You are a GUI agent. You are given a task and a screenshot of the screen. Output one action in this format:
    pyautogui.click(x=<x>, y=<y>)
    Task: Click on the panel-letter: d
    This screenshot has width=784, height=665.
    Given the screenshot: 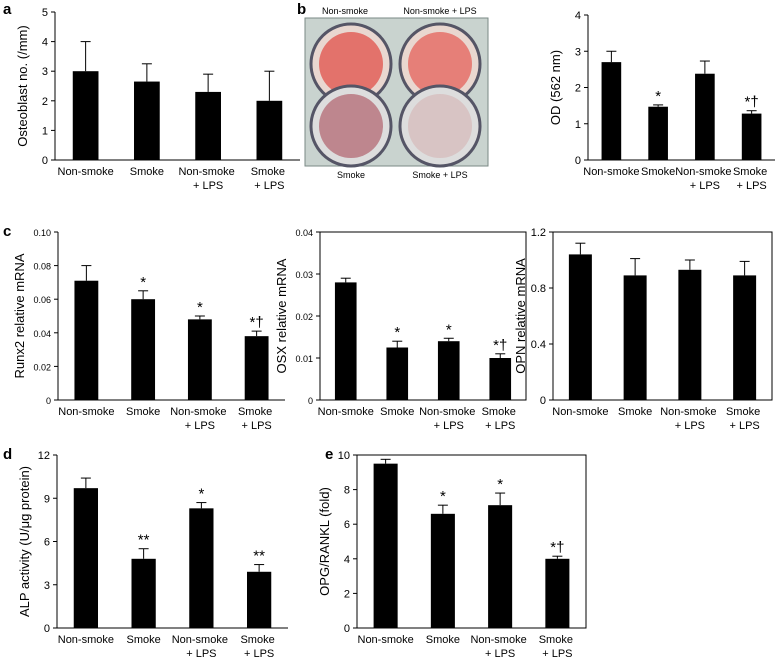 What is the action you would take?
    pyautogui.click(x=7, y=454)
    